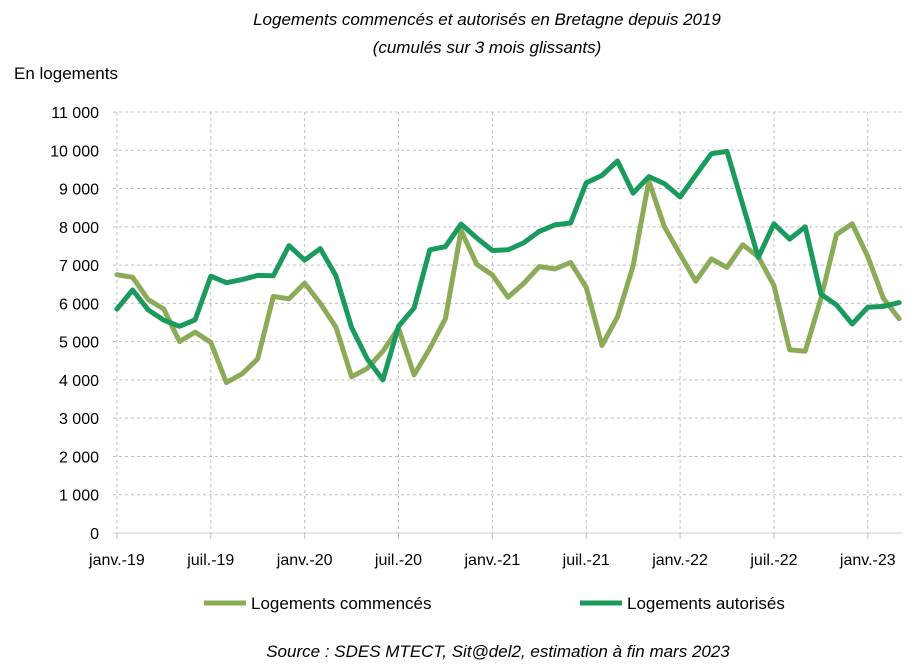 The image size is (919, 669). Describe the element at coordinates (116, 560) in the screenshot. I see `x-tick-label: janv.-19` at that location.